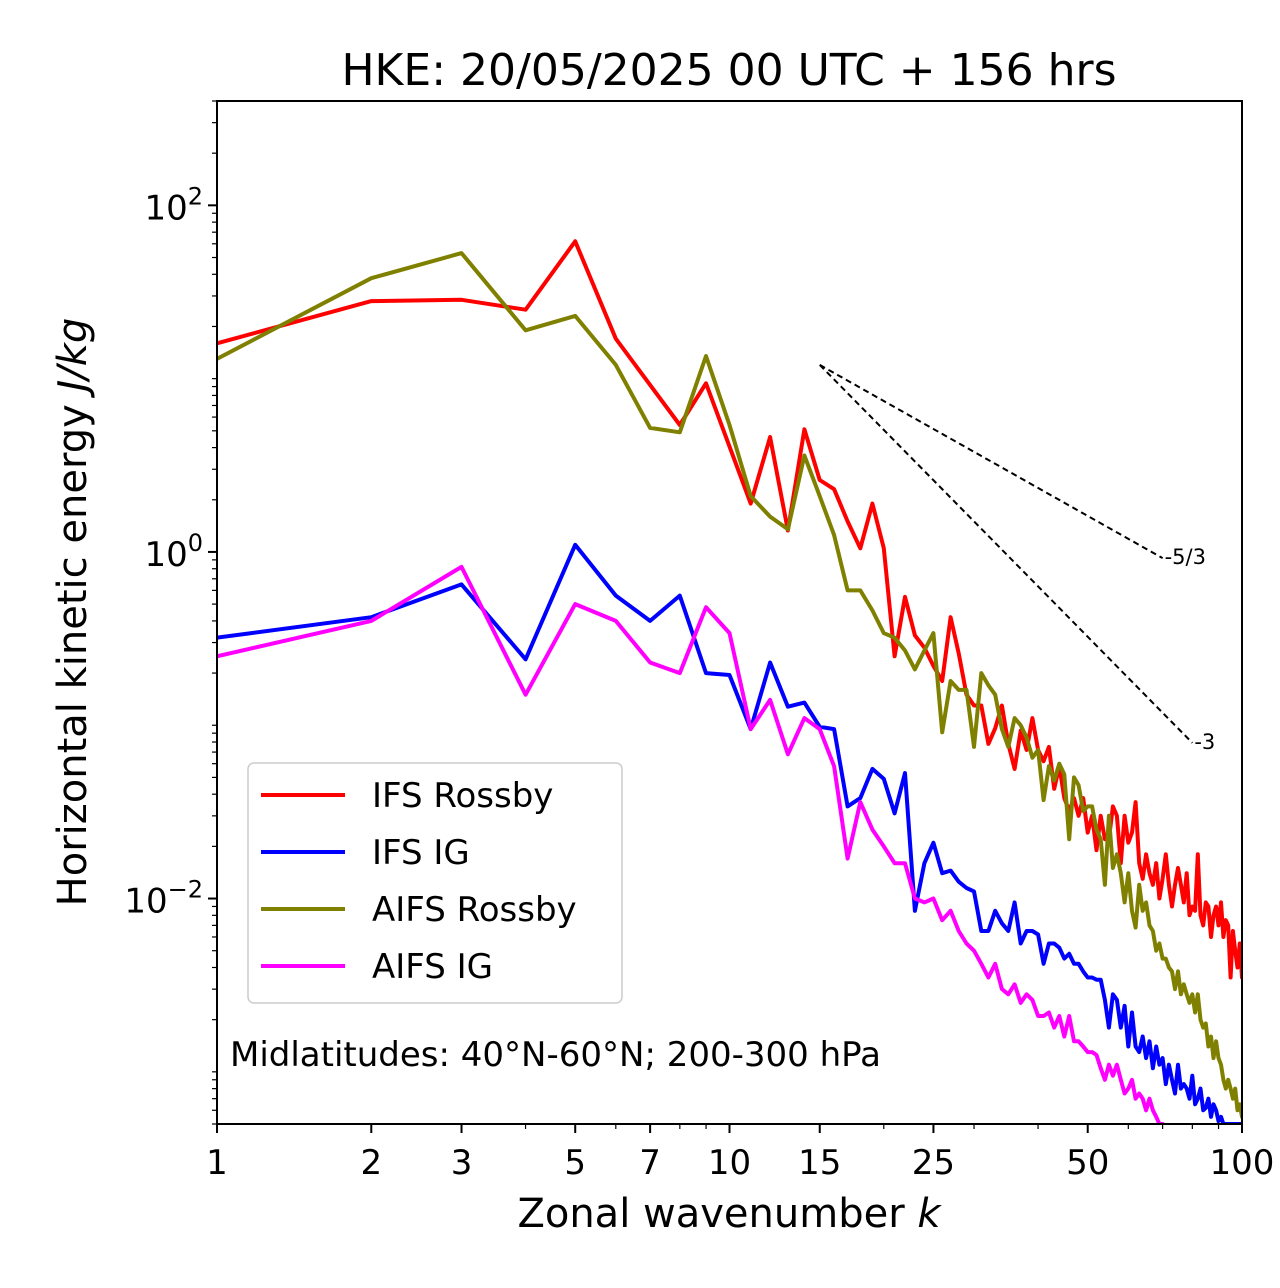  Describe the element at coordinates (1242, 1163) in the screenshot. I see `x-tick-label: 100` at that location.